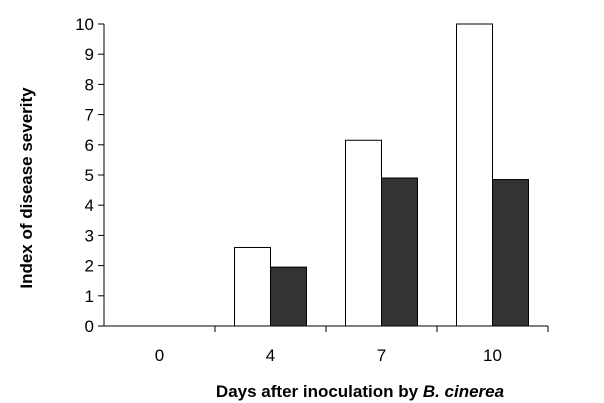 The width and height of the screenshot is (604, 403). Describe the element at coordinates (463, 391) in the screenshot. I see `x-axis-title-italic: B. cinerea` at that location.